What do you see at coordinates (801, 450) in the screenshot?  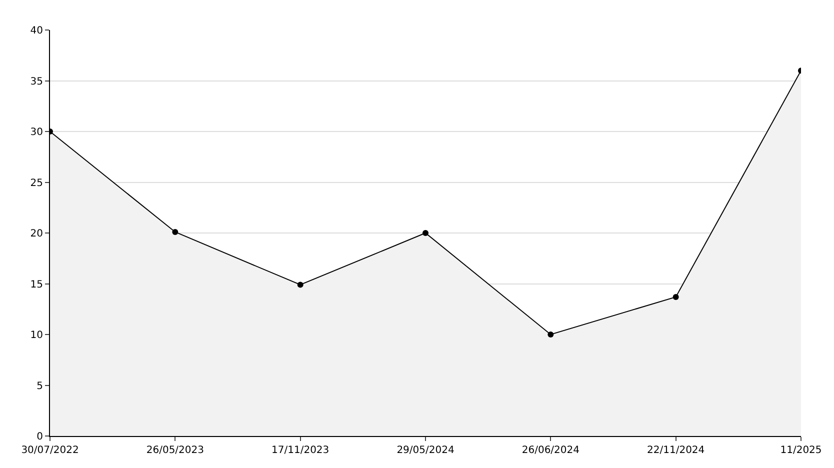 I see `x-tick-label: 11/2025` at bounding box center [801, 450].